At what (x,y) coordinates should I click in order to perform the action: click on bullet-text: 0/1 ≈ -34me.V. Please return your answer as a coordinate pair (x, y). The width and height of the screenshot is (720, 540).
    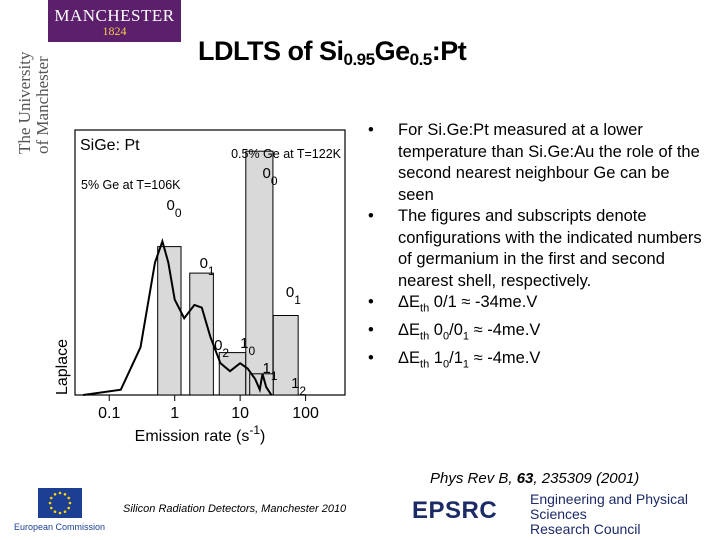
    Looking at the image, I should click on (483, 302).